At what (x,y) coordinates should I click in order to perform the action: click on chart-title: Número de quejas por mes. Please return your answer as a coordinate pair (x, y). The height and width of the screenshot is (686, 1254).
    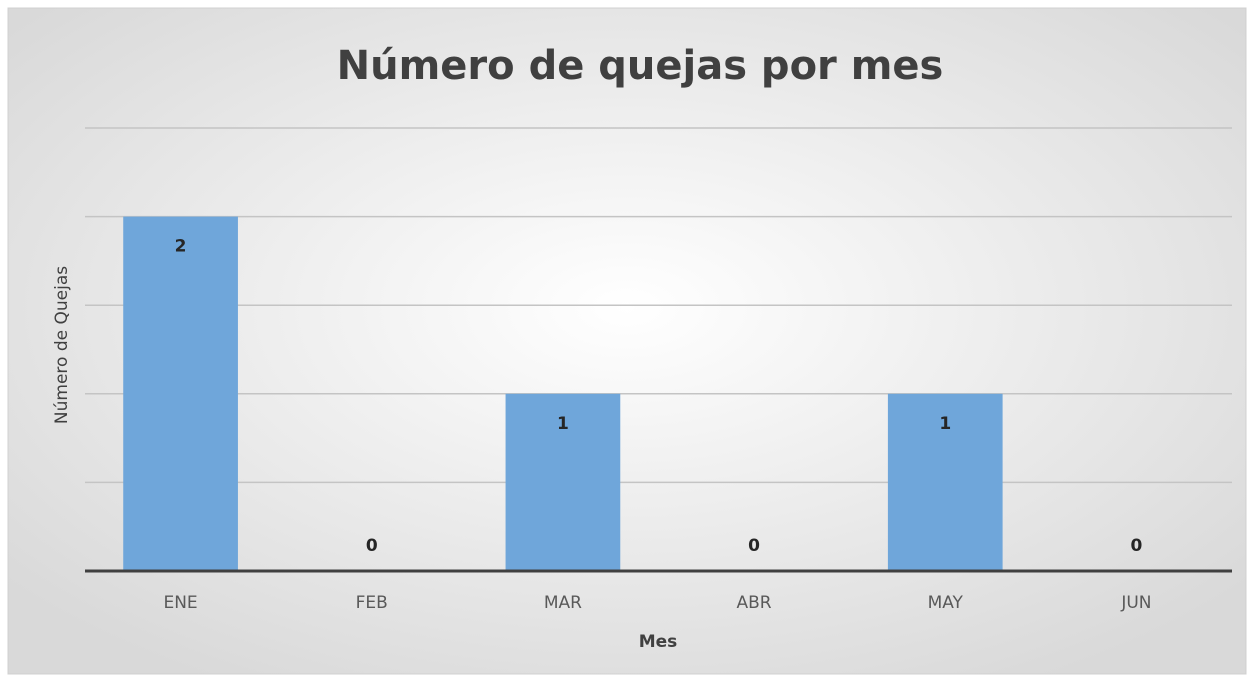
    Looking at the image, I should click on (640, 66).